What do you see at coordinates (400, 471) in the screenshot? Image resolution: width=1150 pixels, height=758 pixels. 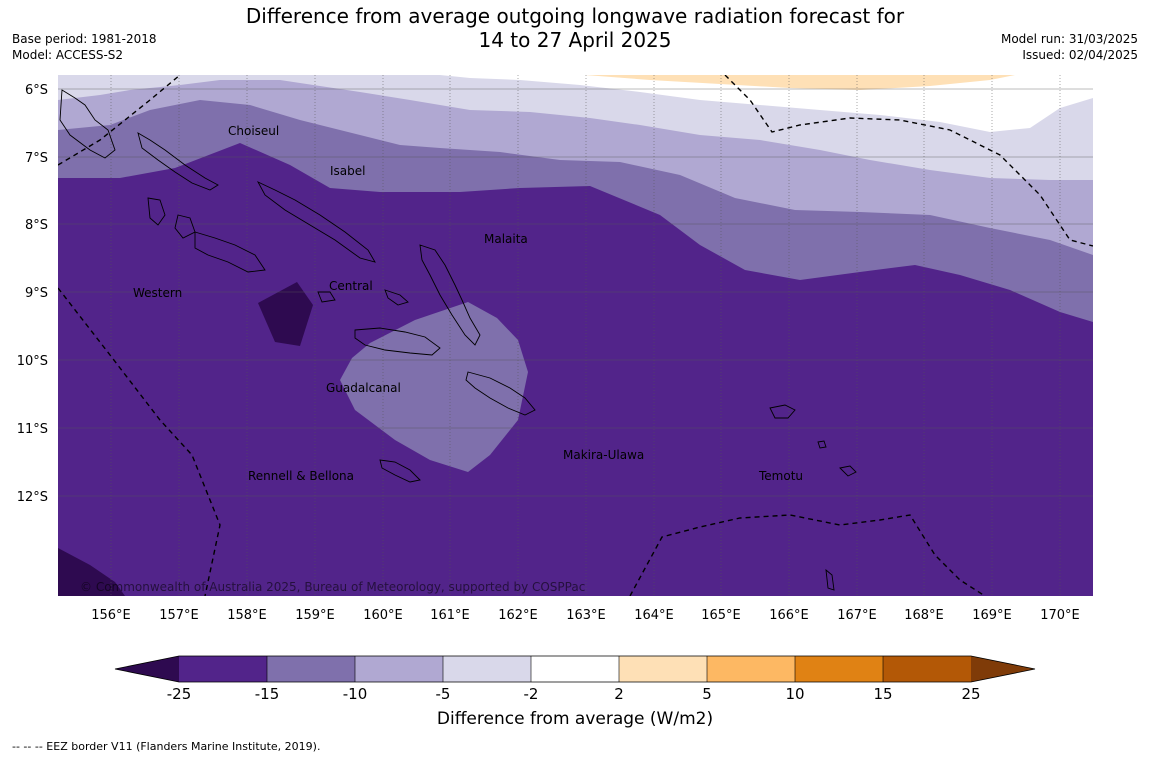 I see `rennell-island` at bounding box center [400, 471].